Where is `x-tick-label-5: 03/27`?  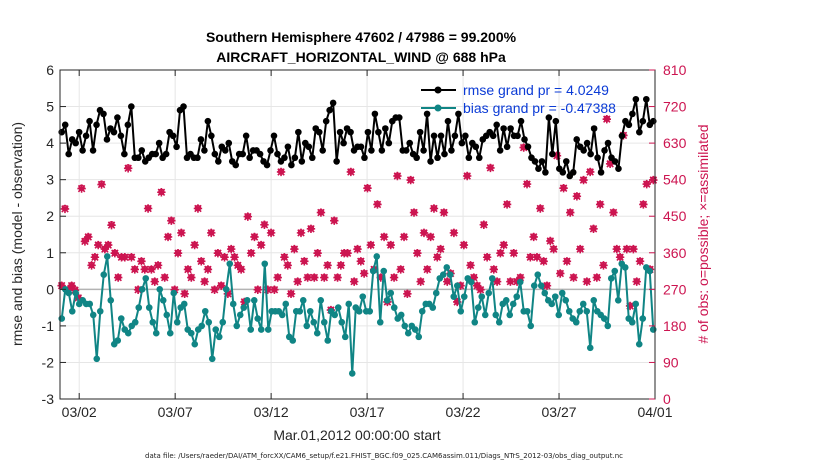 x-tick-label-5: 03/27 is located at coordinates (559, 412).